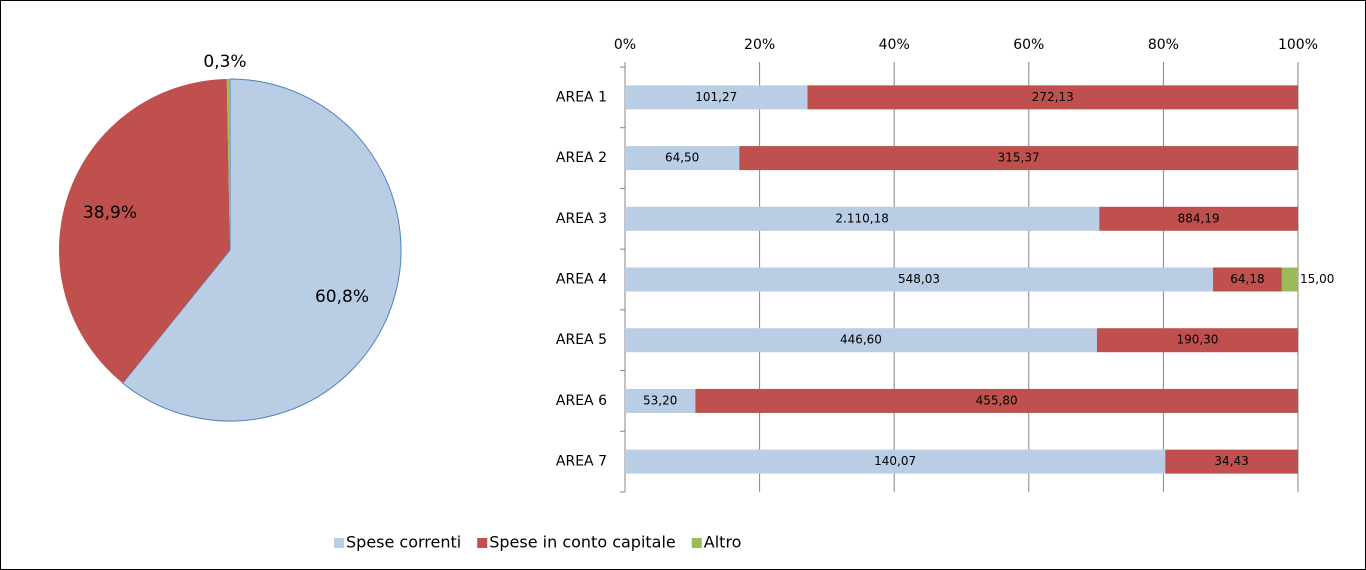 The image size is (1366, 570). What do you see at coordinates (582, 542) in the screenshot?
I see `legend-label: Spese in conto capitale` at bounding box center [582, 542].